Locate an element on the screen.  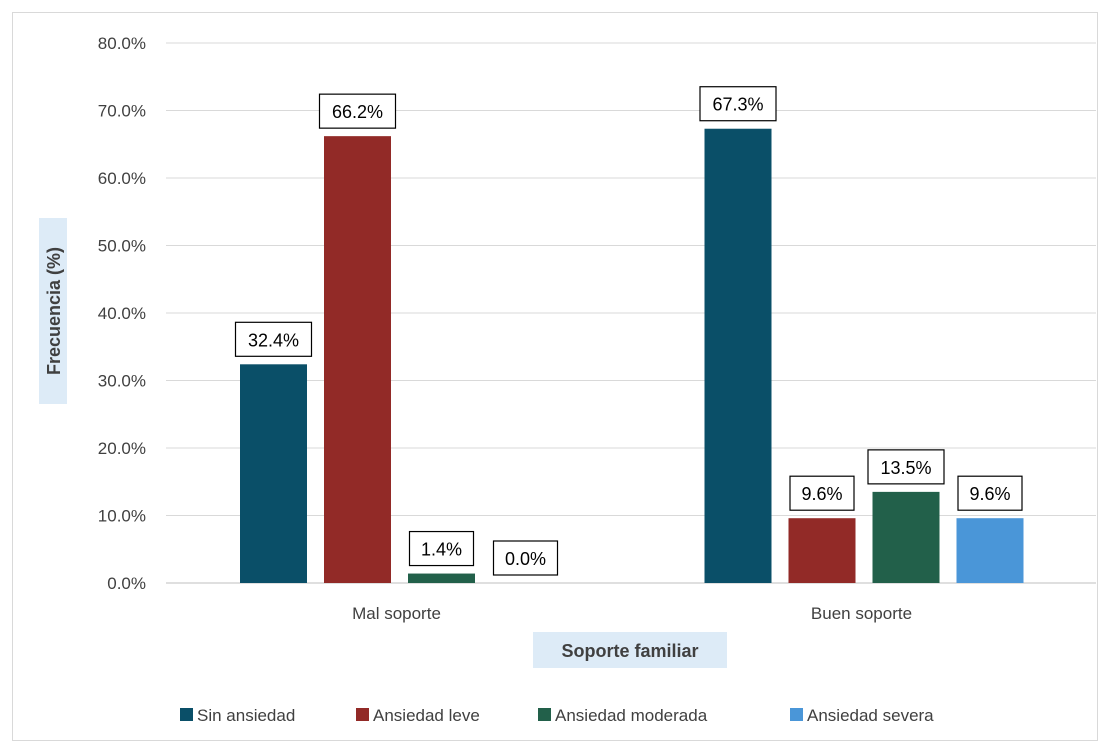
data-label: 66.2% is located at coordinates (357, 112).